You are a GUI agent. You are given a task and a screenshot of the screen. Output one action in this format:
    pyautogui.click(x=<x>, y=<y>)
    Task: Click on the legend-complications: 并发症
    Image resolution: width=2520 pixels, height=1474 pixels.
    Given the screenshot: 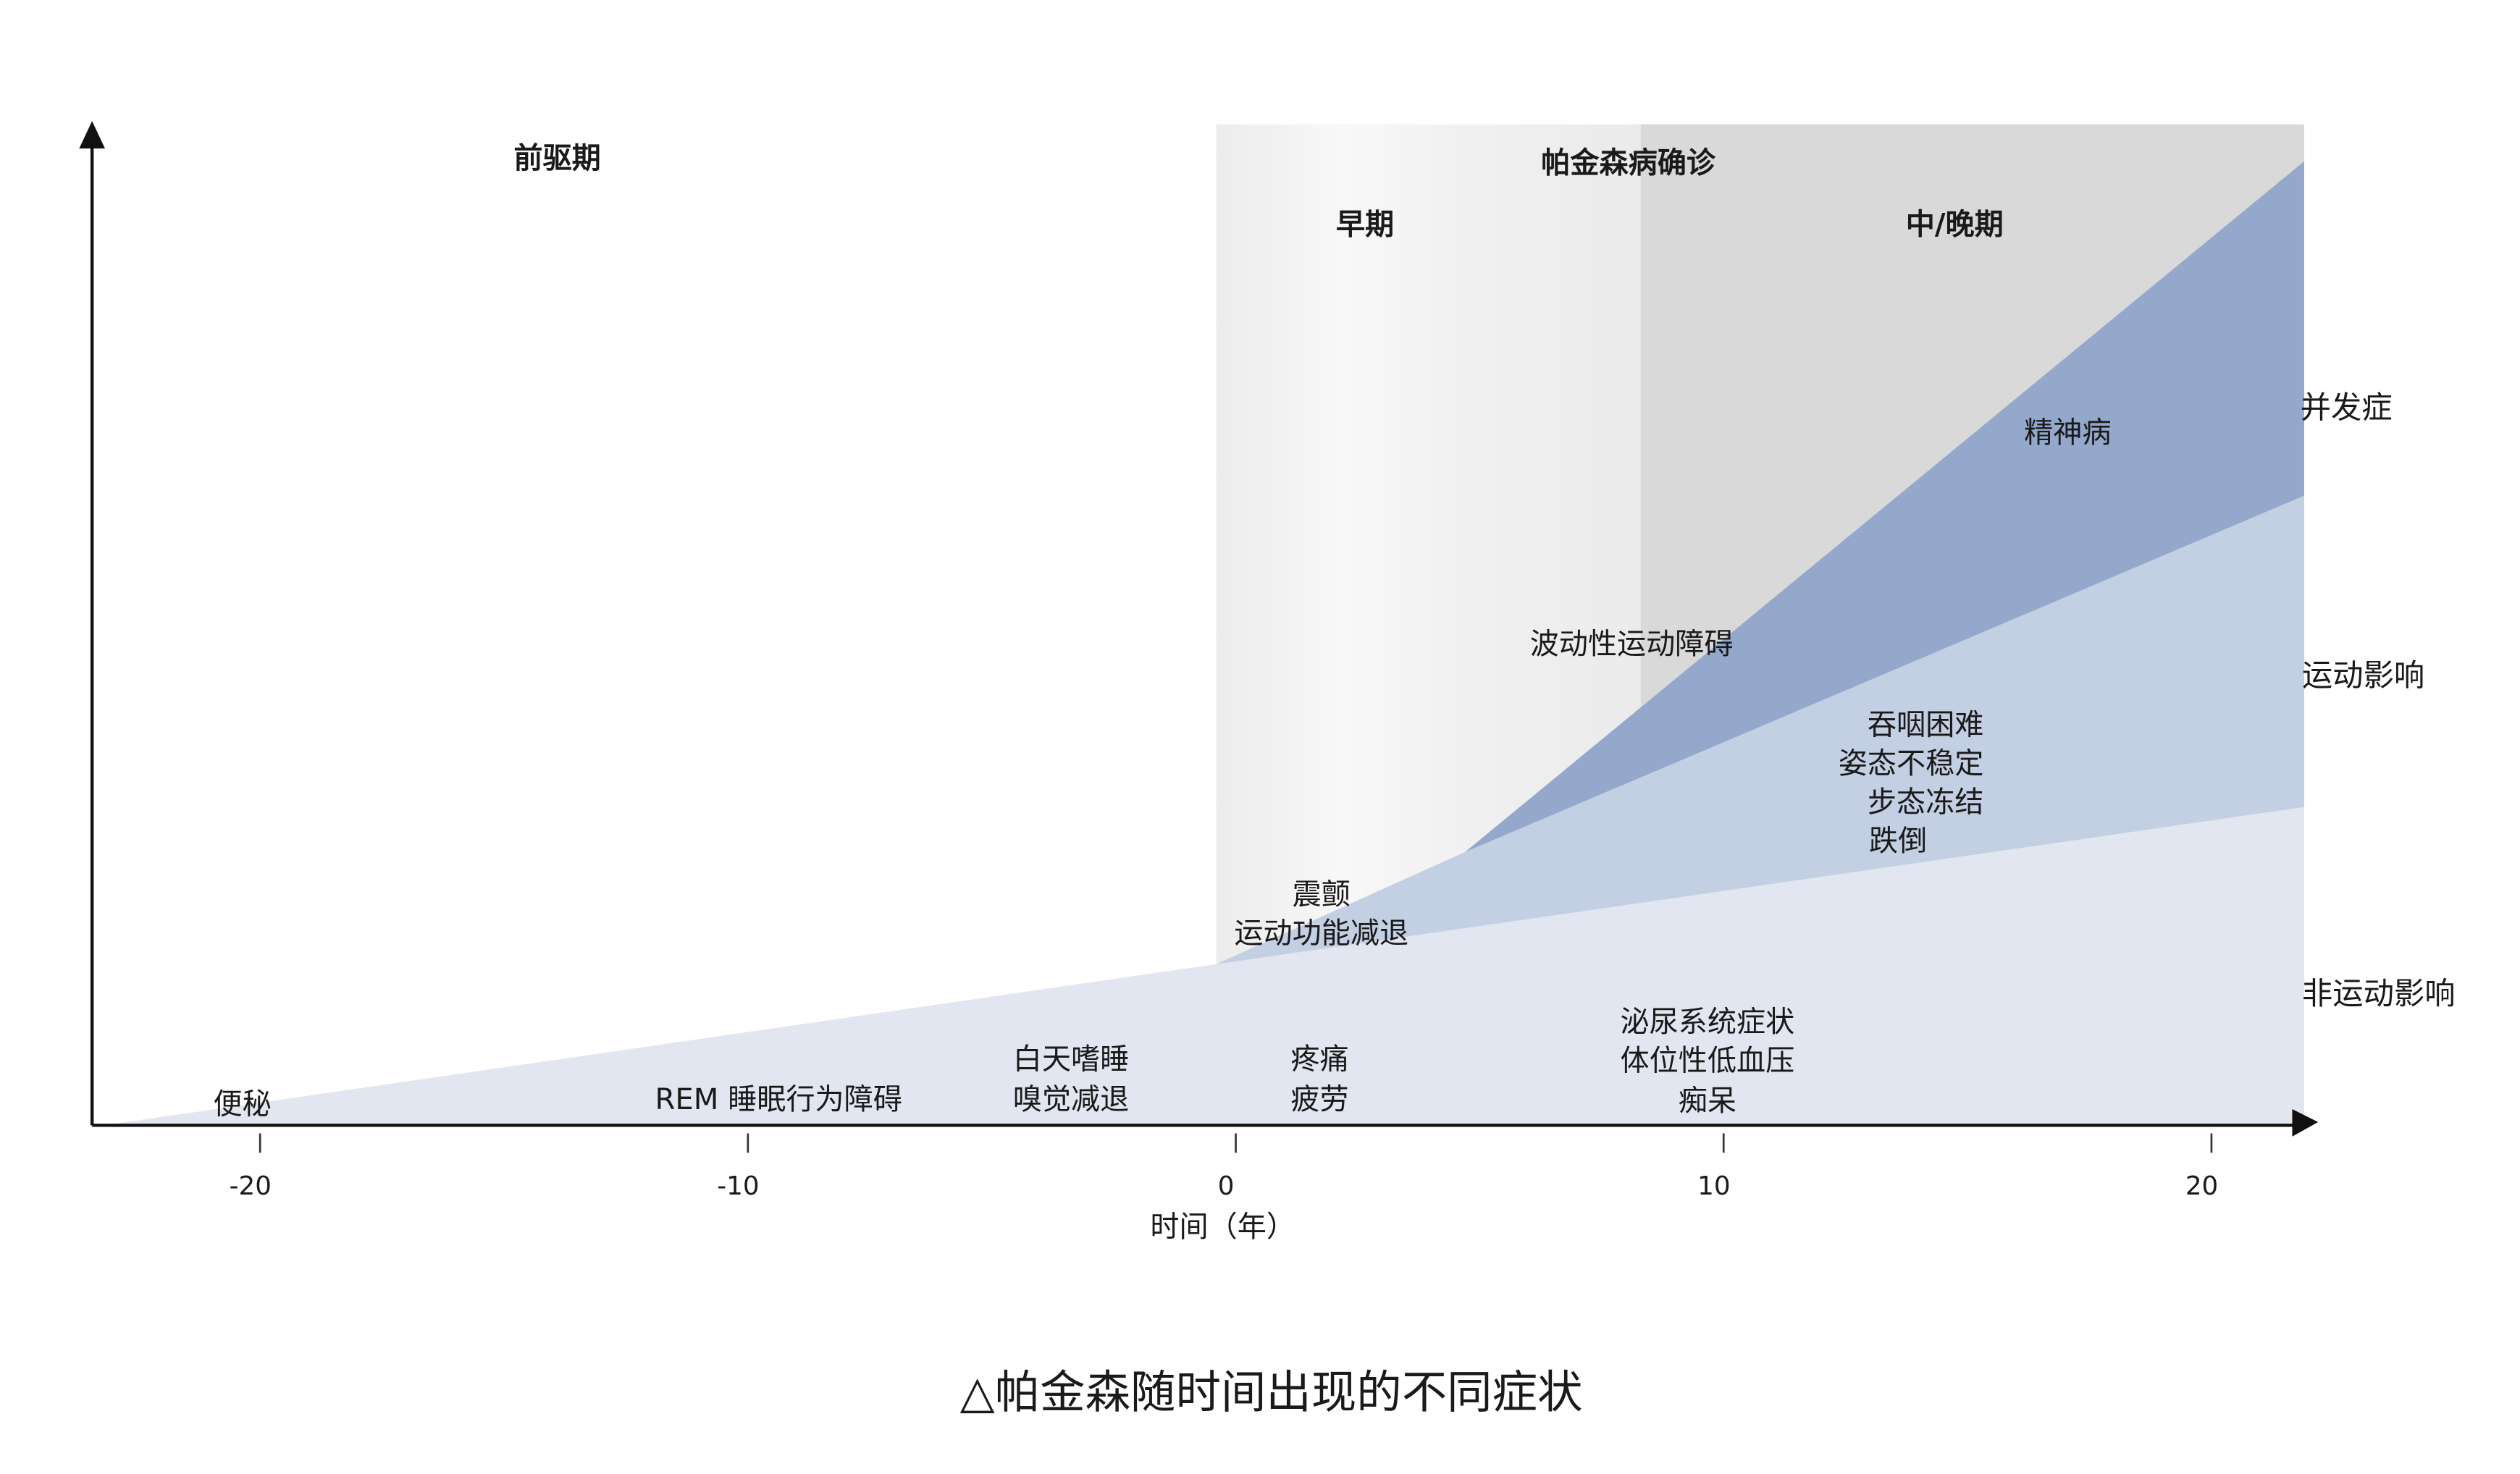 What is the action you would take?
    pyautogui.click(x=2347, y=408)
    